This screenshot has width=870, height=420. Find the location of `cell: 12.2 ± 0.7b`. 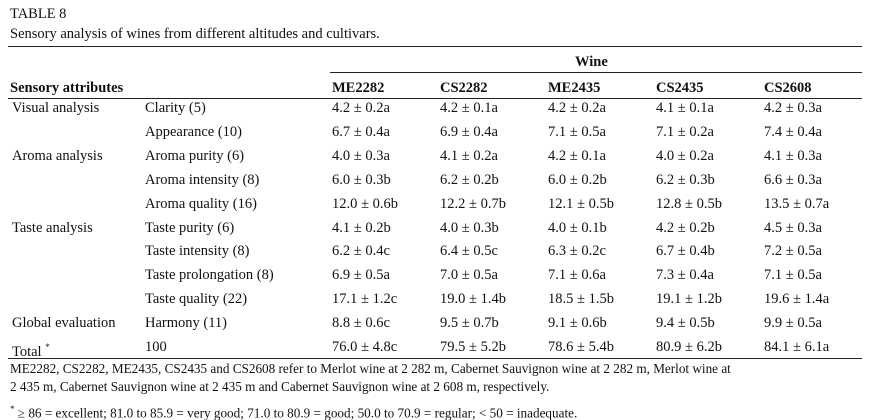

cell: 12.2 ± 0.7b is located at coordinates (473, 203).